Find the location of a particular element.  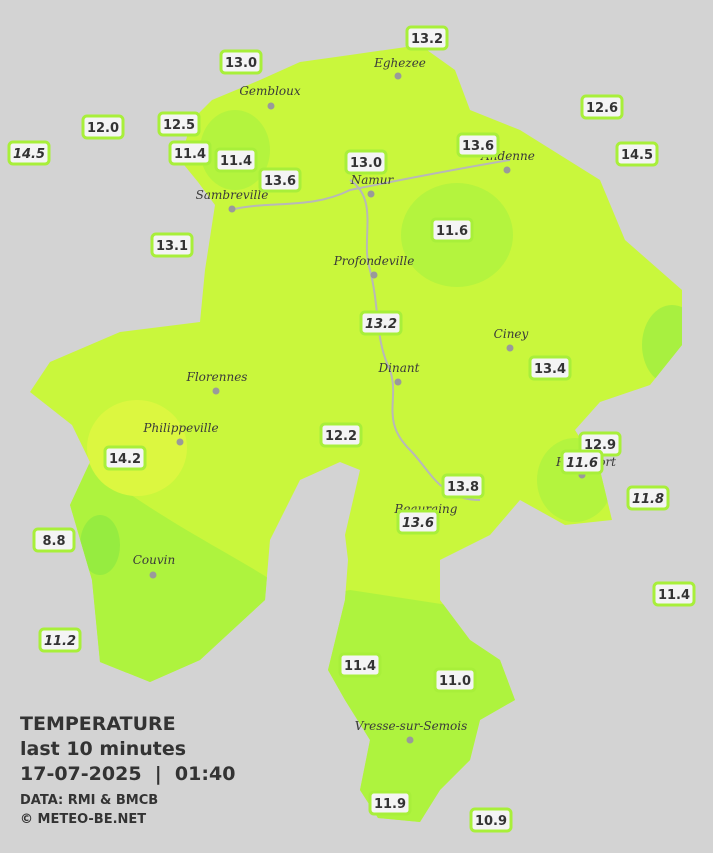

station: 12.6 is located at coordinates (602, 107).